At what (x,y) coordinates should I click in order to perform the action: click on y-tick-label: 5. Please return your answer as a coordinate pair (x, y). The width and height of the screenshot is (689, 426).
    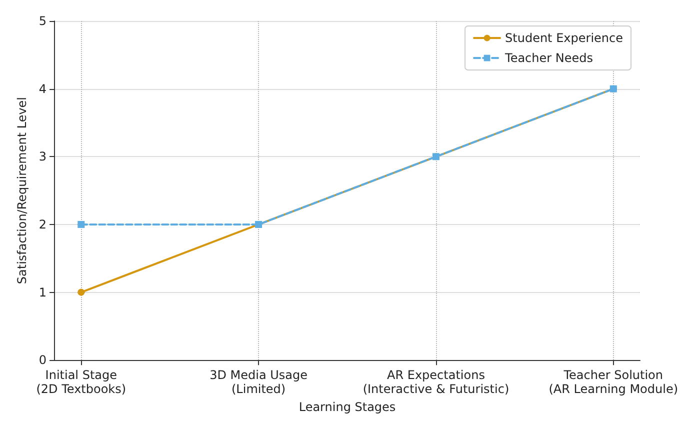
    Looking at the image, I should click on (42, 21).